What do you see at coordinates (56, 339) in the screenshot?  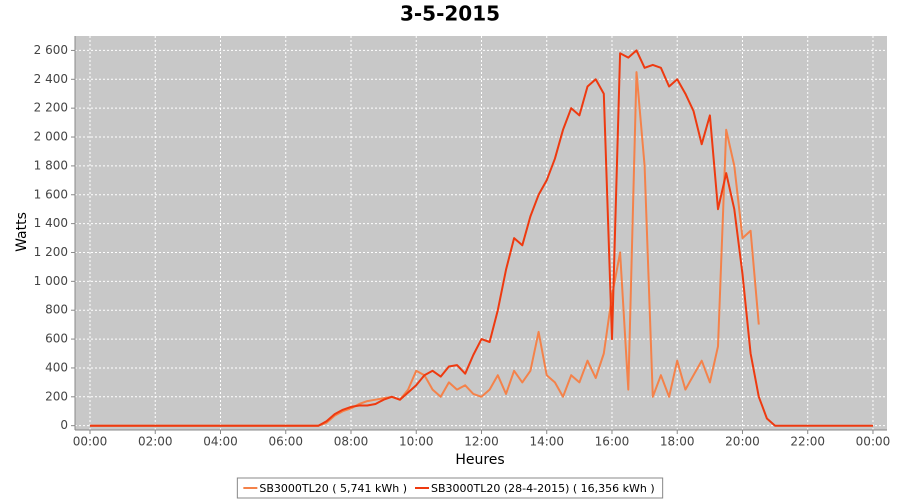 I see `y-tick-label: 600` at bounding box center [56, 339].